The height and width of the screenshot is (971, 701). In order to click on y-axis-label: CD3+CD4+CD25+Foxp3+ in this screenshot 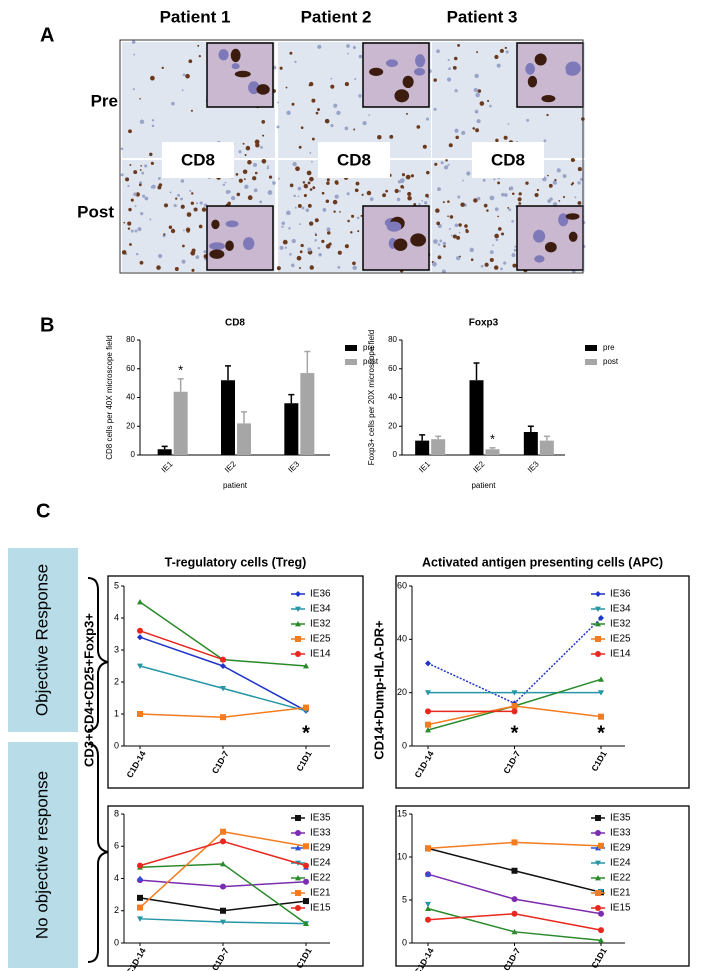, I will do `click(88, 690)`.